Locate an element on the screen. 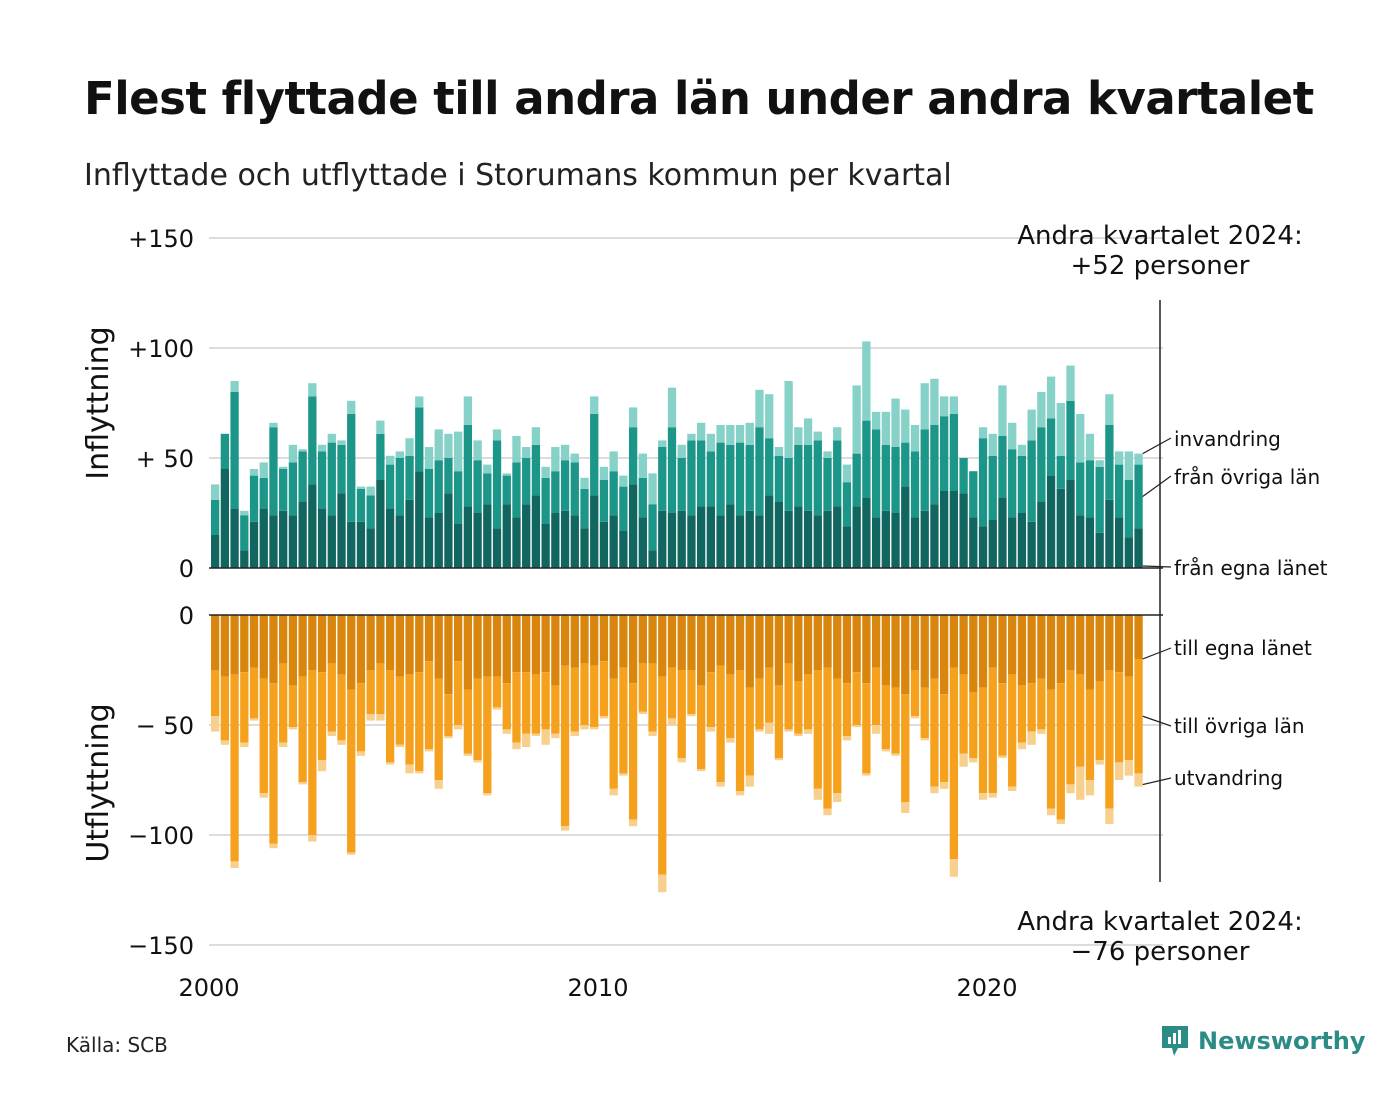 The image size is (1400, 1120). brand-logo: Newsworthy is located at coordinates (1263, 1041).